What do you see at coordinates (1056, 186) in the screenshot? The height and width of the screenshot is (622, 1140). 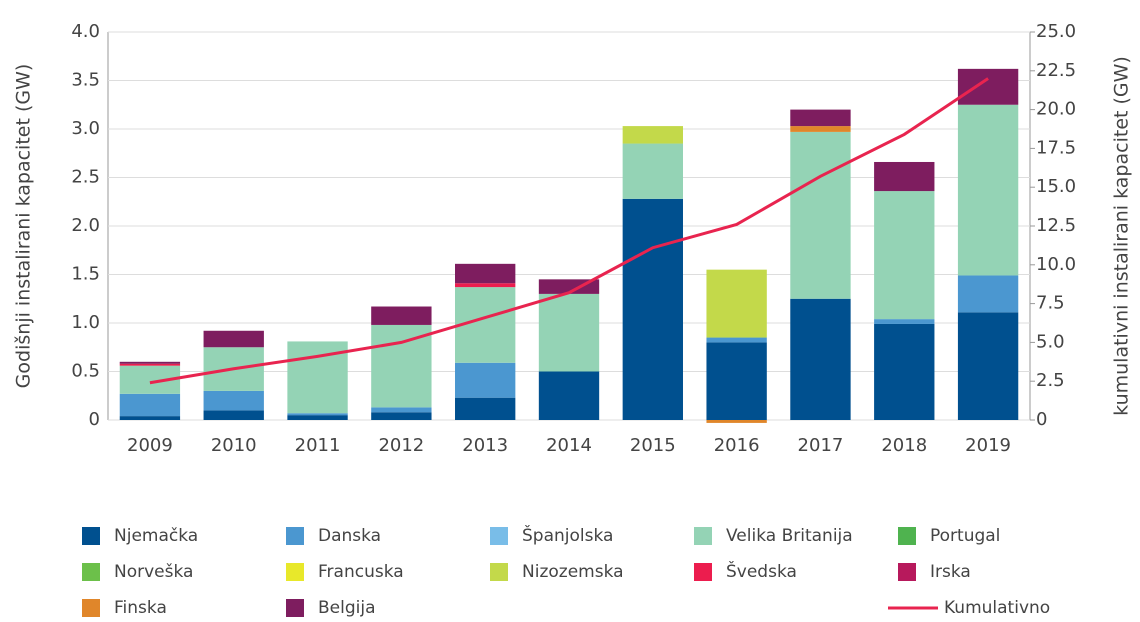 I see `y2ticks-label: 15.0` at bounding box center [1056, 186].